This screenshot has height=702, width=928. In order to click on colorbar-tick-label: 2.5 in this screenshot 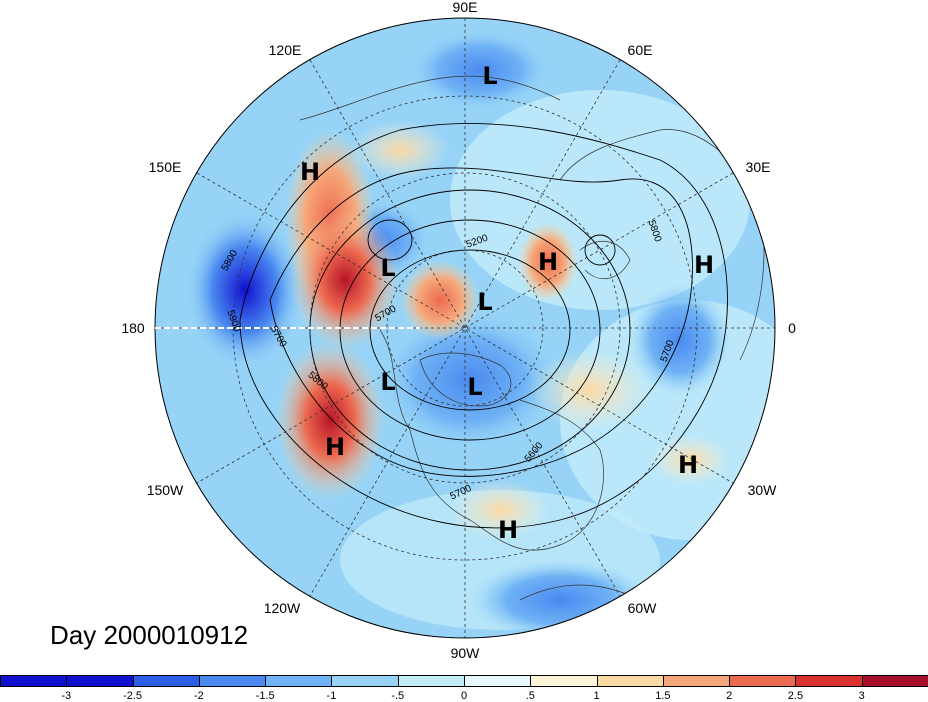, I will do `click(795, 696)`.